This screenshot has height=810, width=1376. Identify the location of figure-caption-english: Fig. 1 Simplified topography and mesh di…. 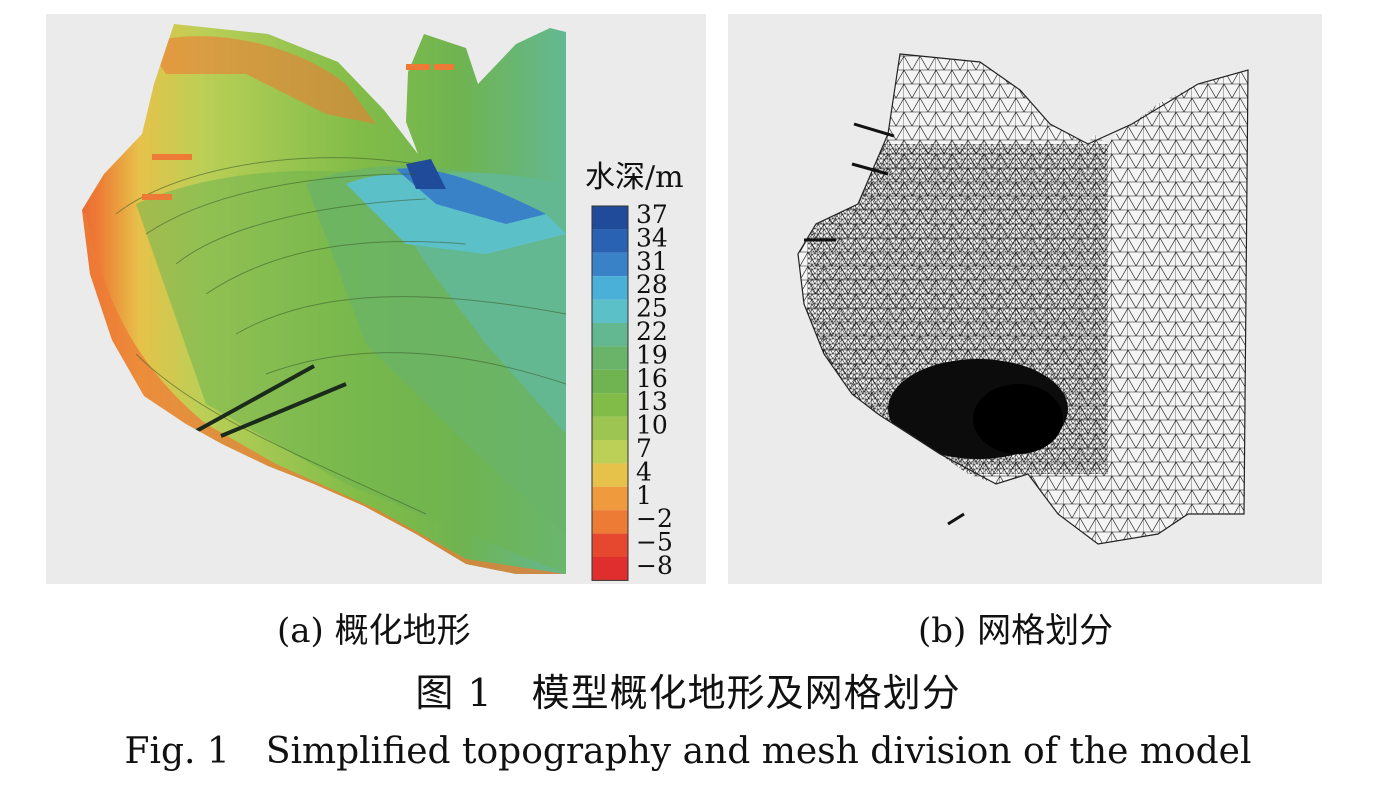
(688, 751).